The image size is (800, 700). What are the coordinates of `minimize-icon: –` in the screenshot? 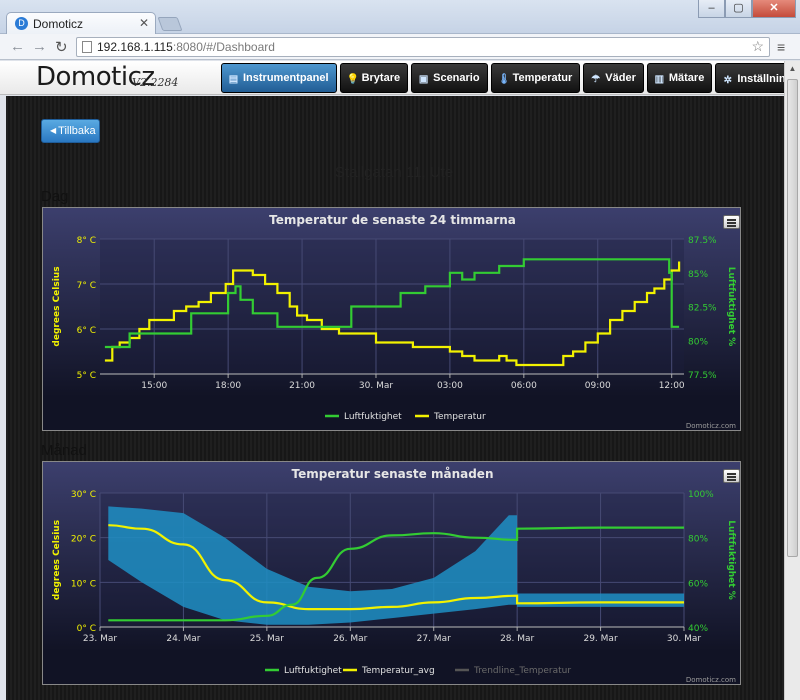 It's located at (711, 9).